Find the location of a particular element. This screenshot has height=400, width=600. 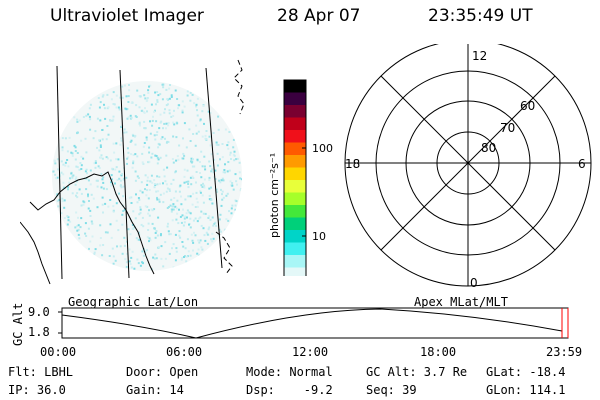

timeline-xtick: 06:00 is located at coordinates (184, 352).